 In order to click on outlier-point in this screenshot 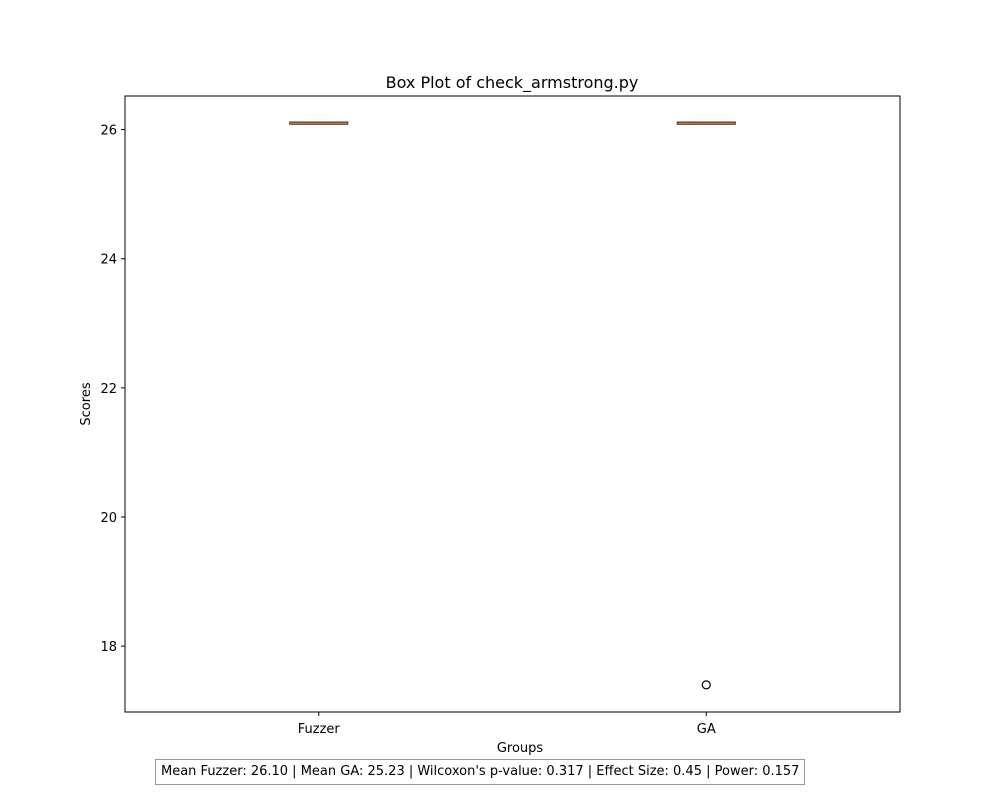, I will do `click(706, 685)`.